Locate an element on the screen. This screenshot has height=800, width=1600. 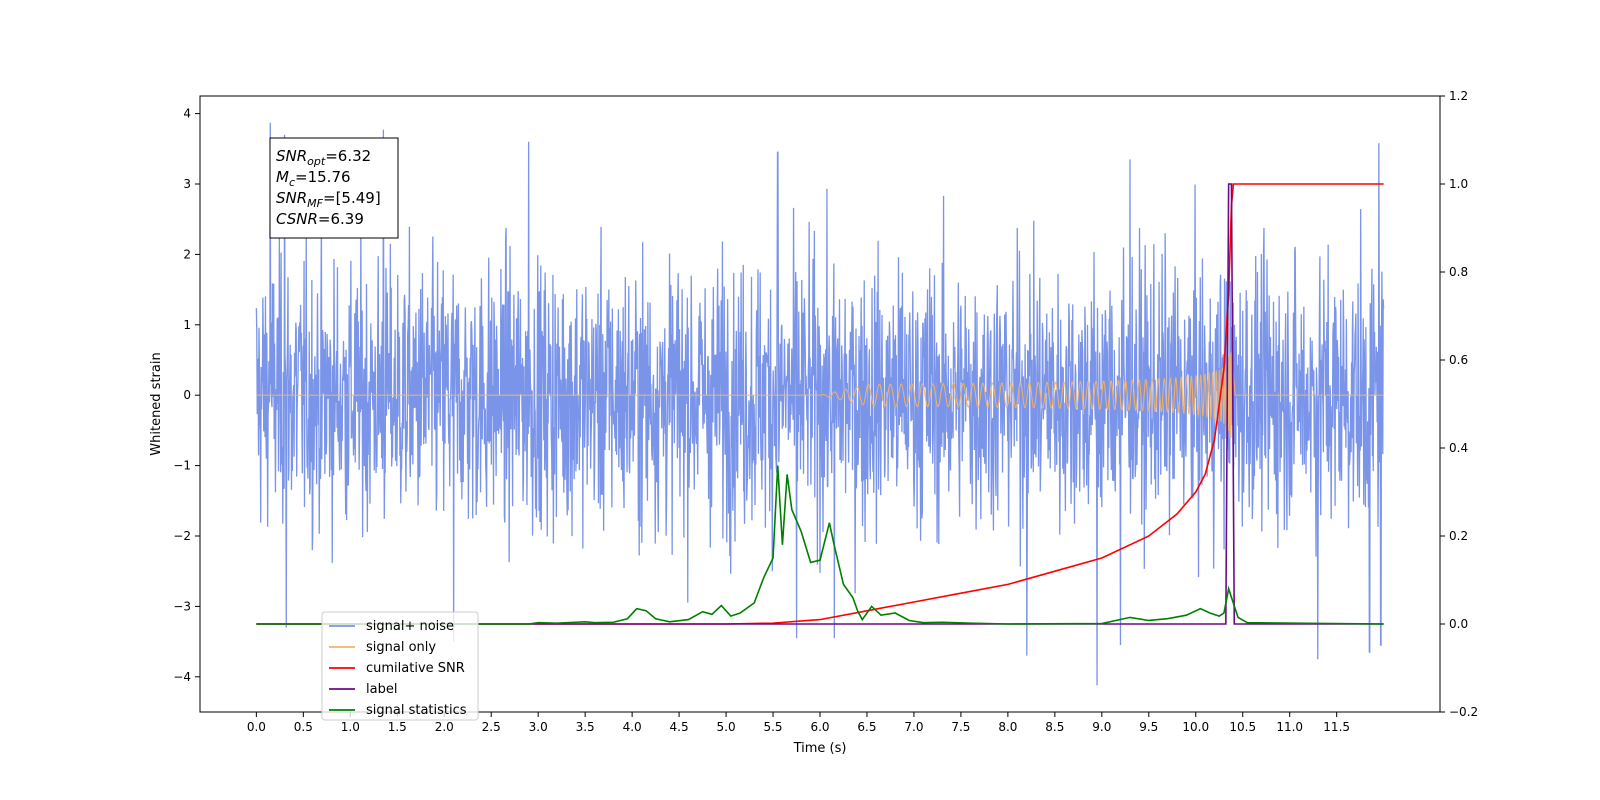
y2-tick-label: 1.0 is located at coordinates (1458, 184).